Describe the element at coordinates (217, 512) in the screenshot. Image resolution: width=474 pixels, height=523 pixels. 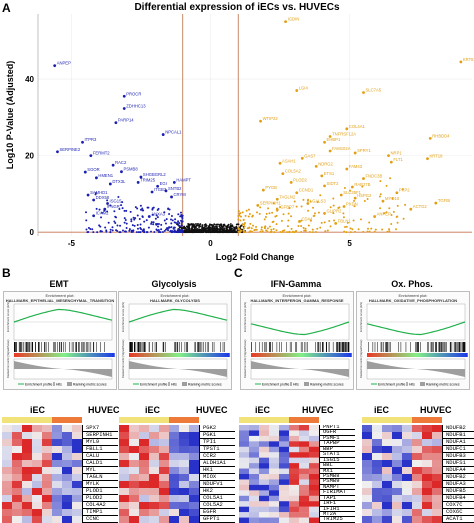
I see `gene-label: EGFR` at that location.